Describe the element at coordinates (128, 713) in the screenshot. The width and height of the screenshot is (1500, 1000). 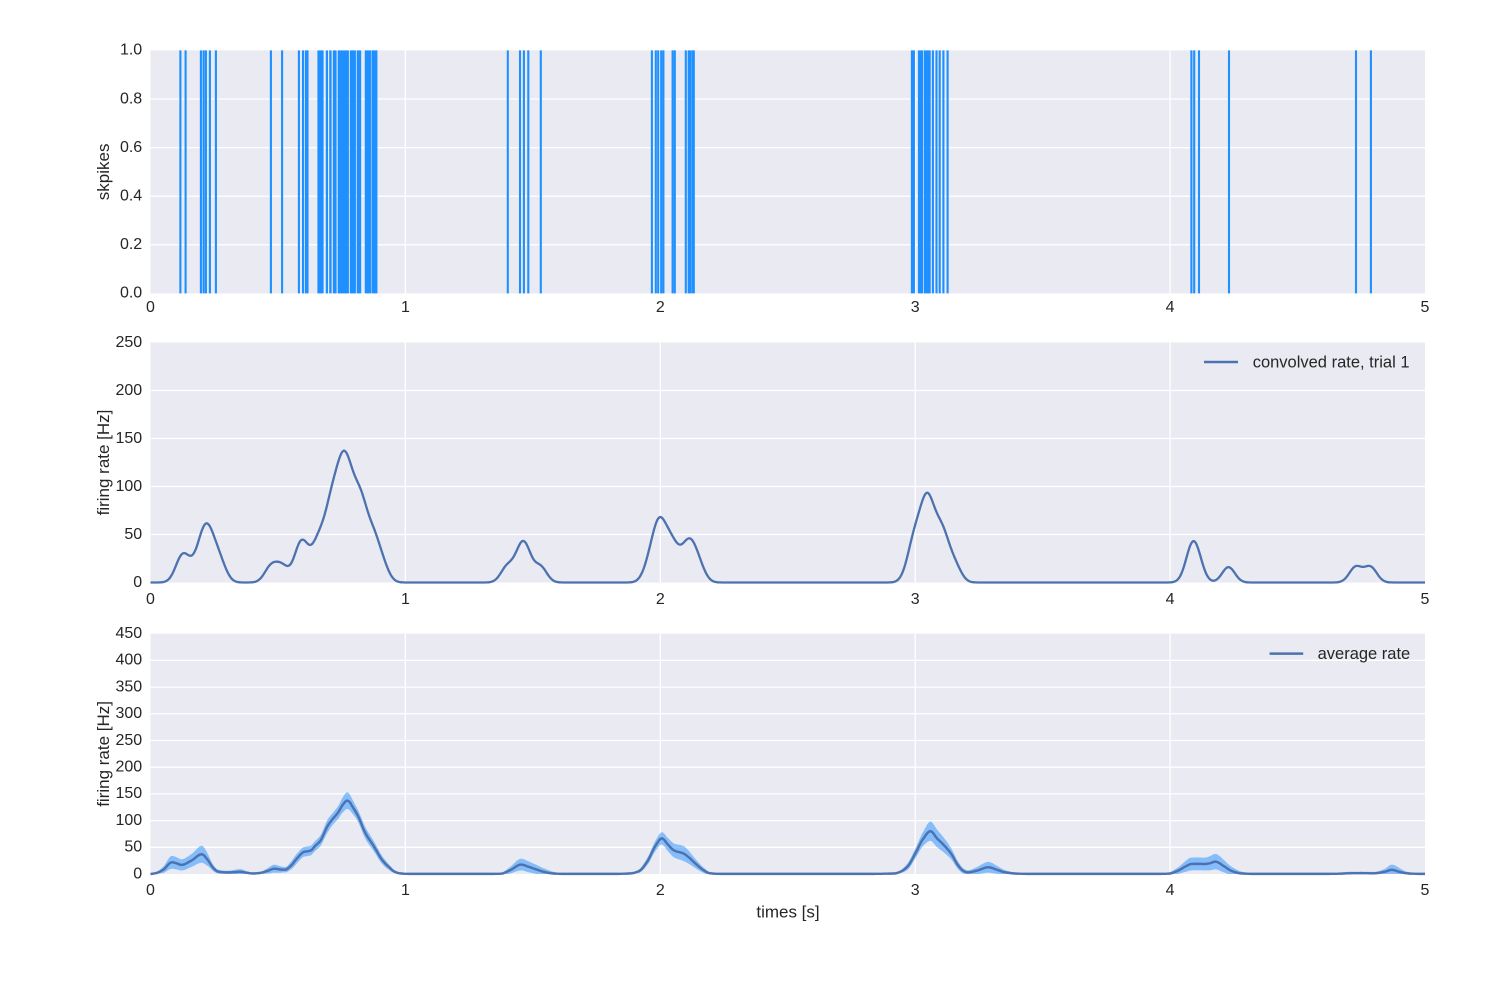
I see `svg-text: 300` at that location.